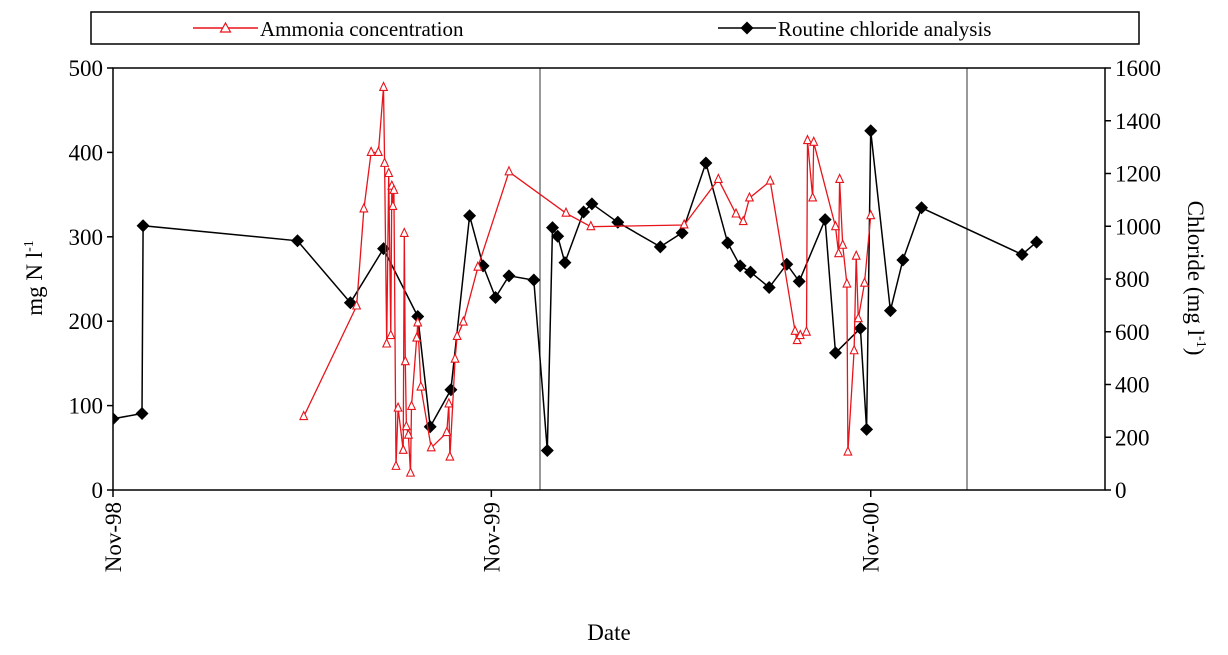 This screenshot has width=1228, height=655. I want to click on legend-marker-ammonia, so click(225, 27).